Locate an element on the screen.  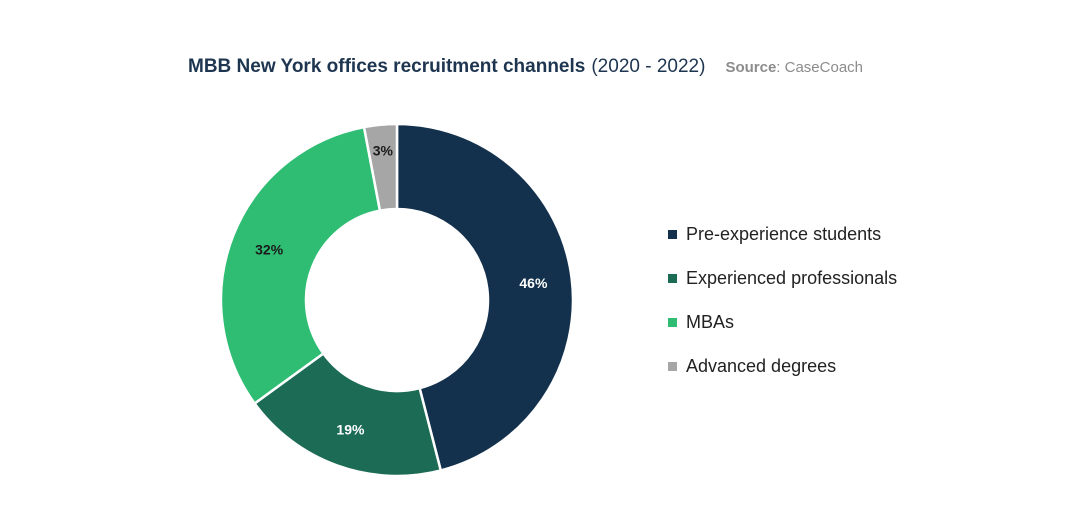
slice-advanced is located at coordinates (380, 167).